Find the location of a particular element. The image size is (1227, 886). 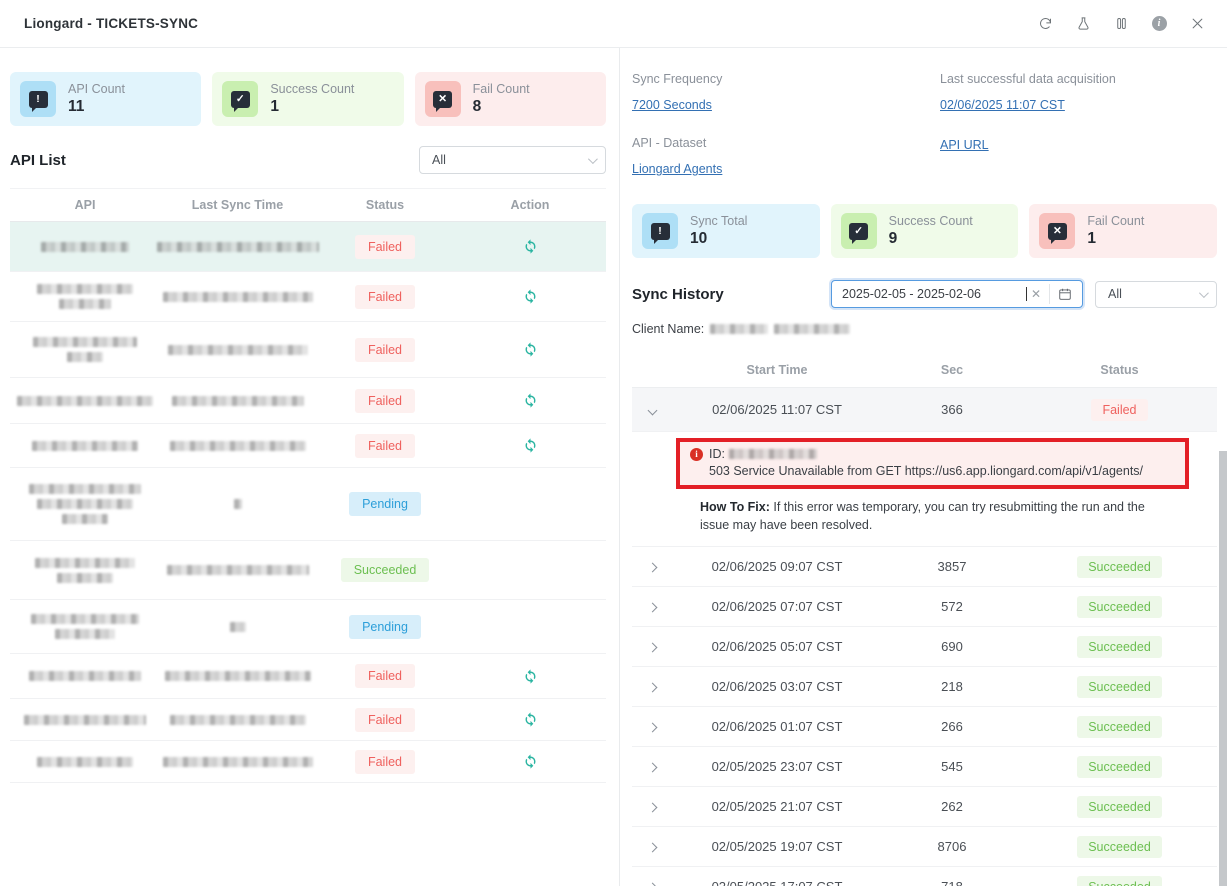

action-cell is located at coordinates (530, 400).